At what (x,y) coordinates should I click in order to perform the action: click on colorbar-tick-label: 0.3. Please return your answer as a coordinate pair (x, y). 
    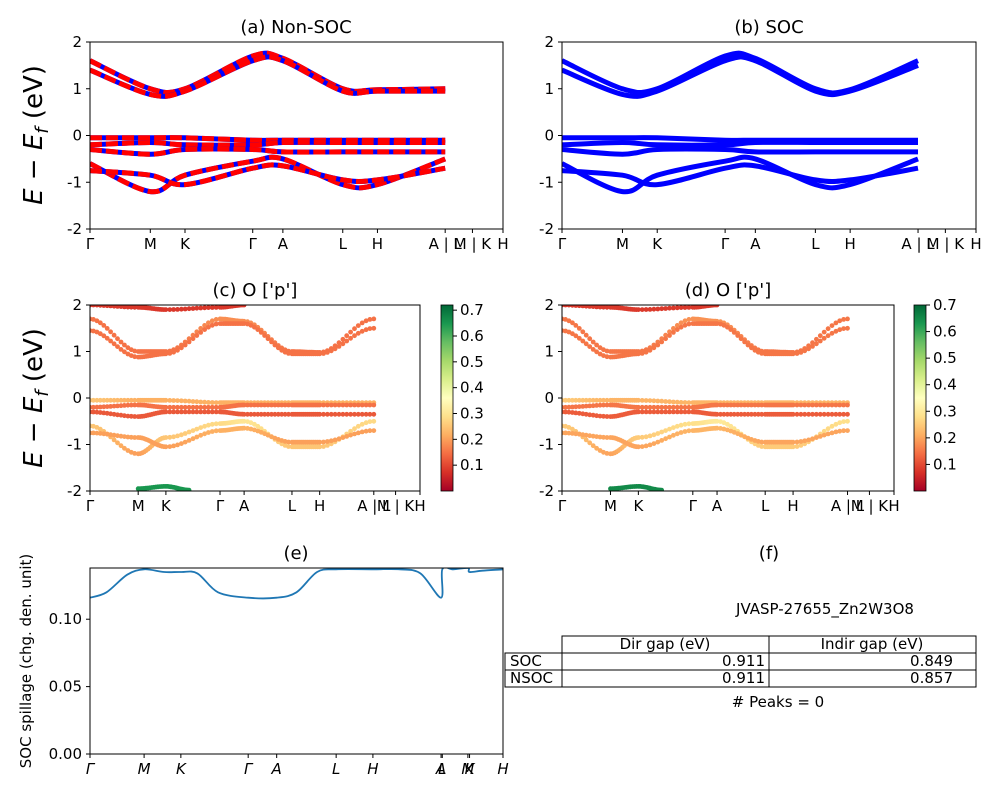
    Looking at the image, I should click on (945, 411).